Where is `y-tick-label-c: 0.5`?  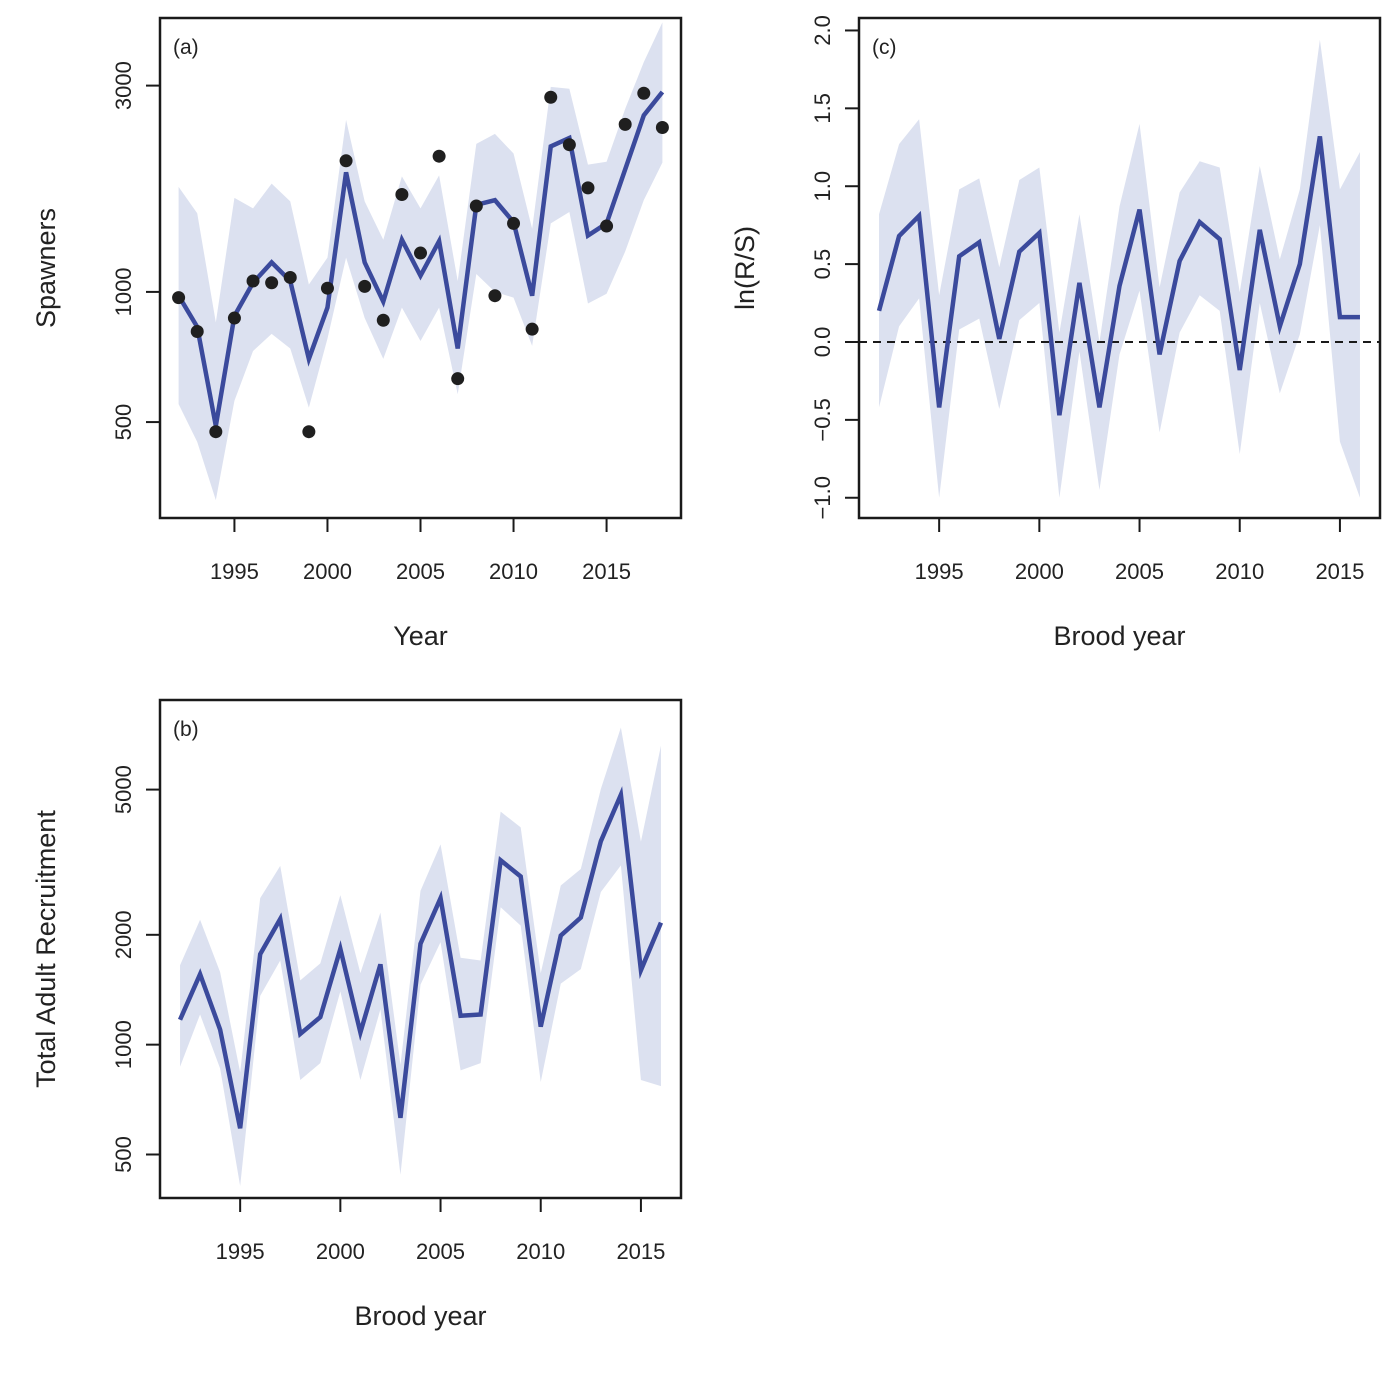 y-tick-label-c: 0.5 is located at coordinates (822, 264).